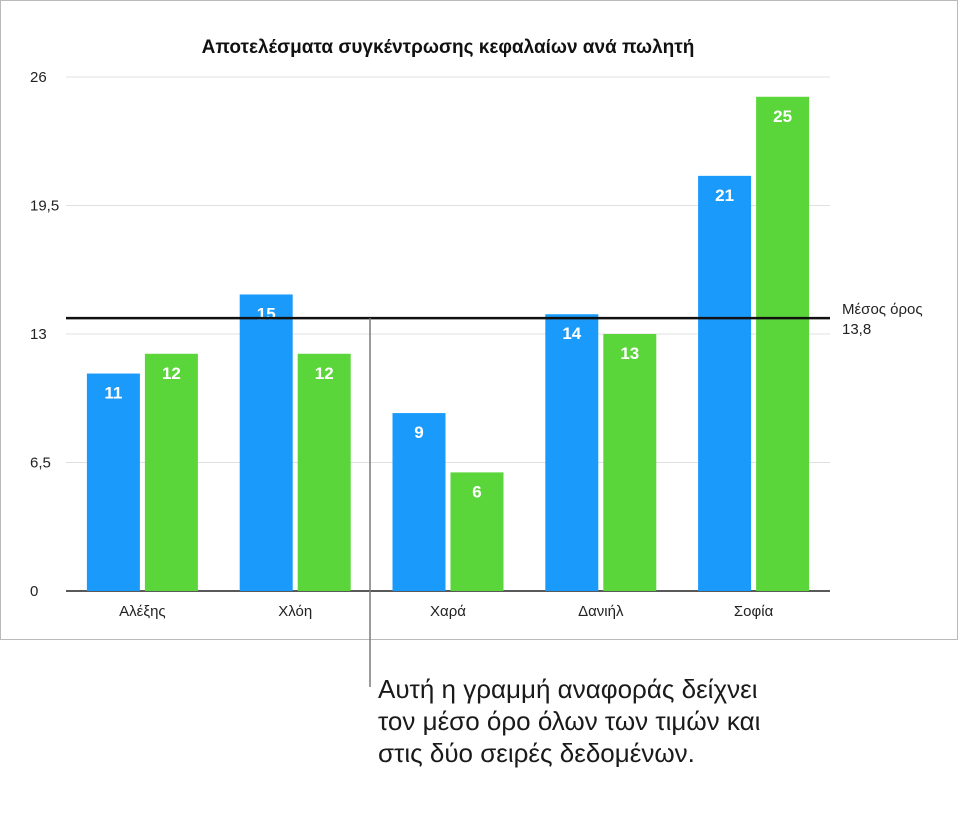 Image resolution: width=960 pixels, height=819 pixels. What do you see at coordinates (295, 611) in the screenshot?
I see `x-tick-label: Χλόη` at bounding box center [295, 611].